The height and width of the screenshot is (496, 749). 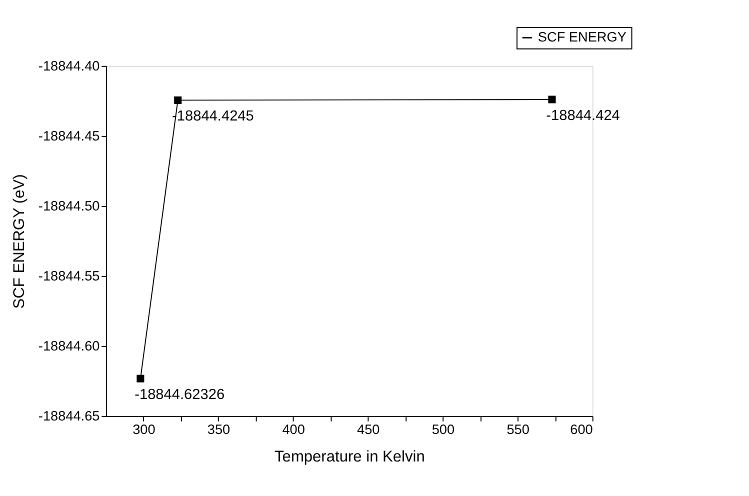 I want to click on x-tick-label: 550, so click(x=518, y=430).